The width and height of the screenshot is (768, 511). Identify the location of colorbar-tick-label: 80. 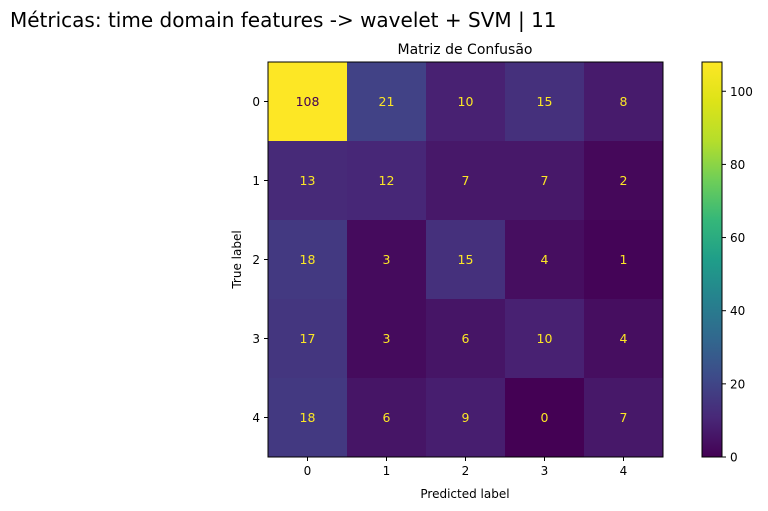
(737, 165).